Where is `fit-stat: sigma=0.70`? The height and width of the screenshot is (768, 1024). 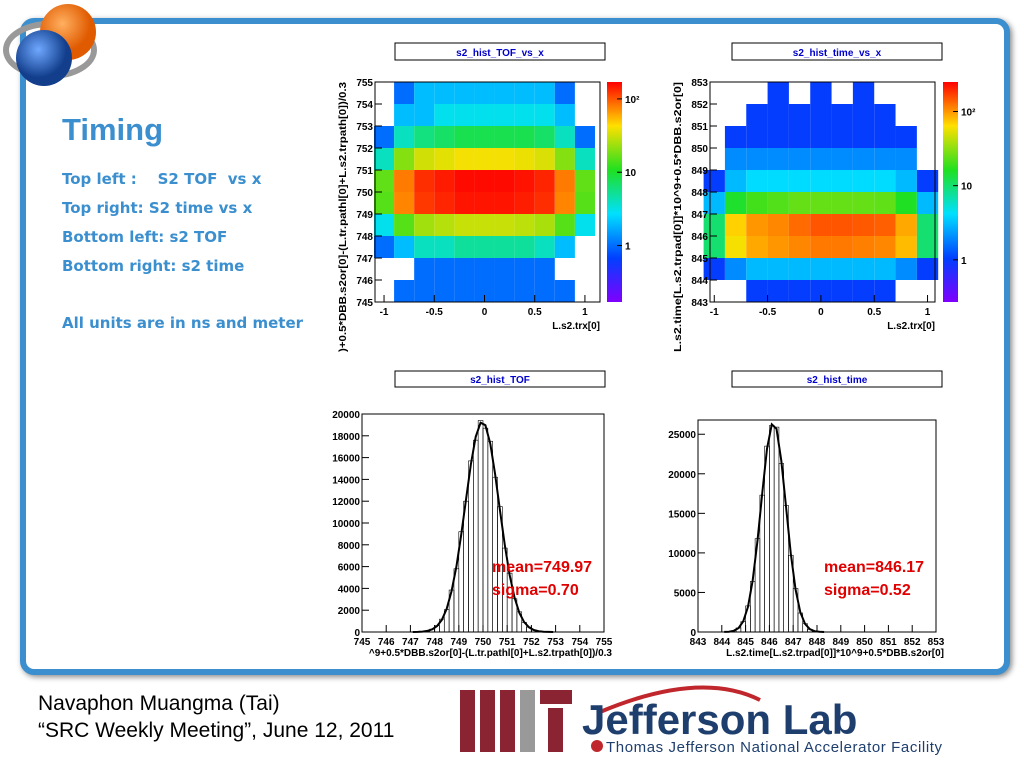
fit-stat: sigma=0.70 is located at coordinates (535, 590).